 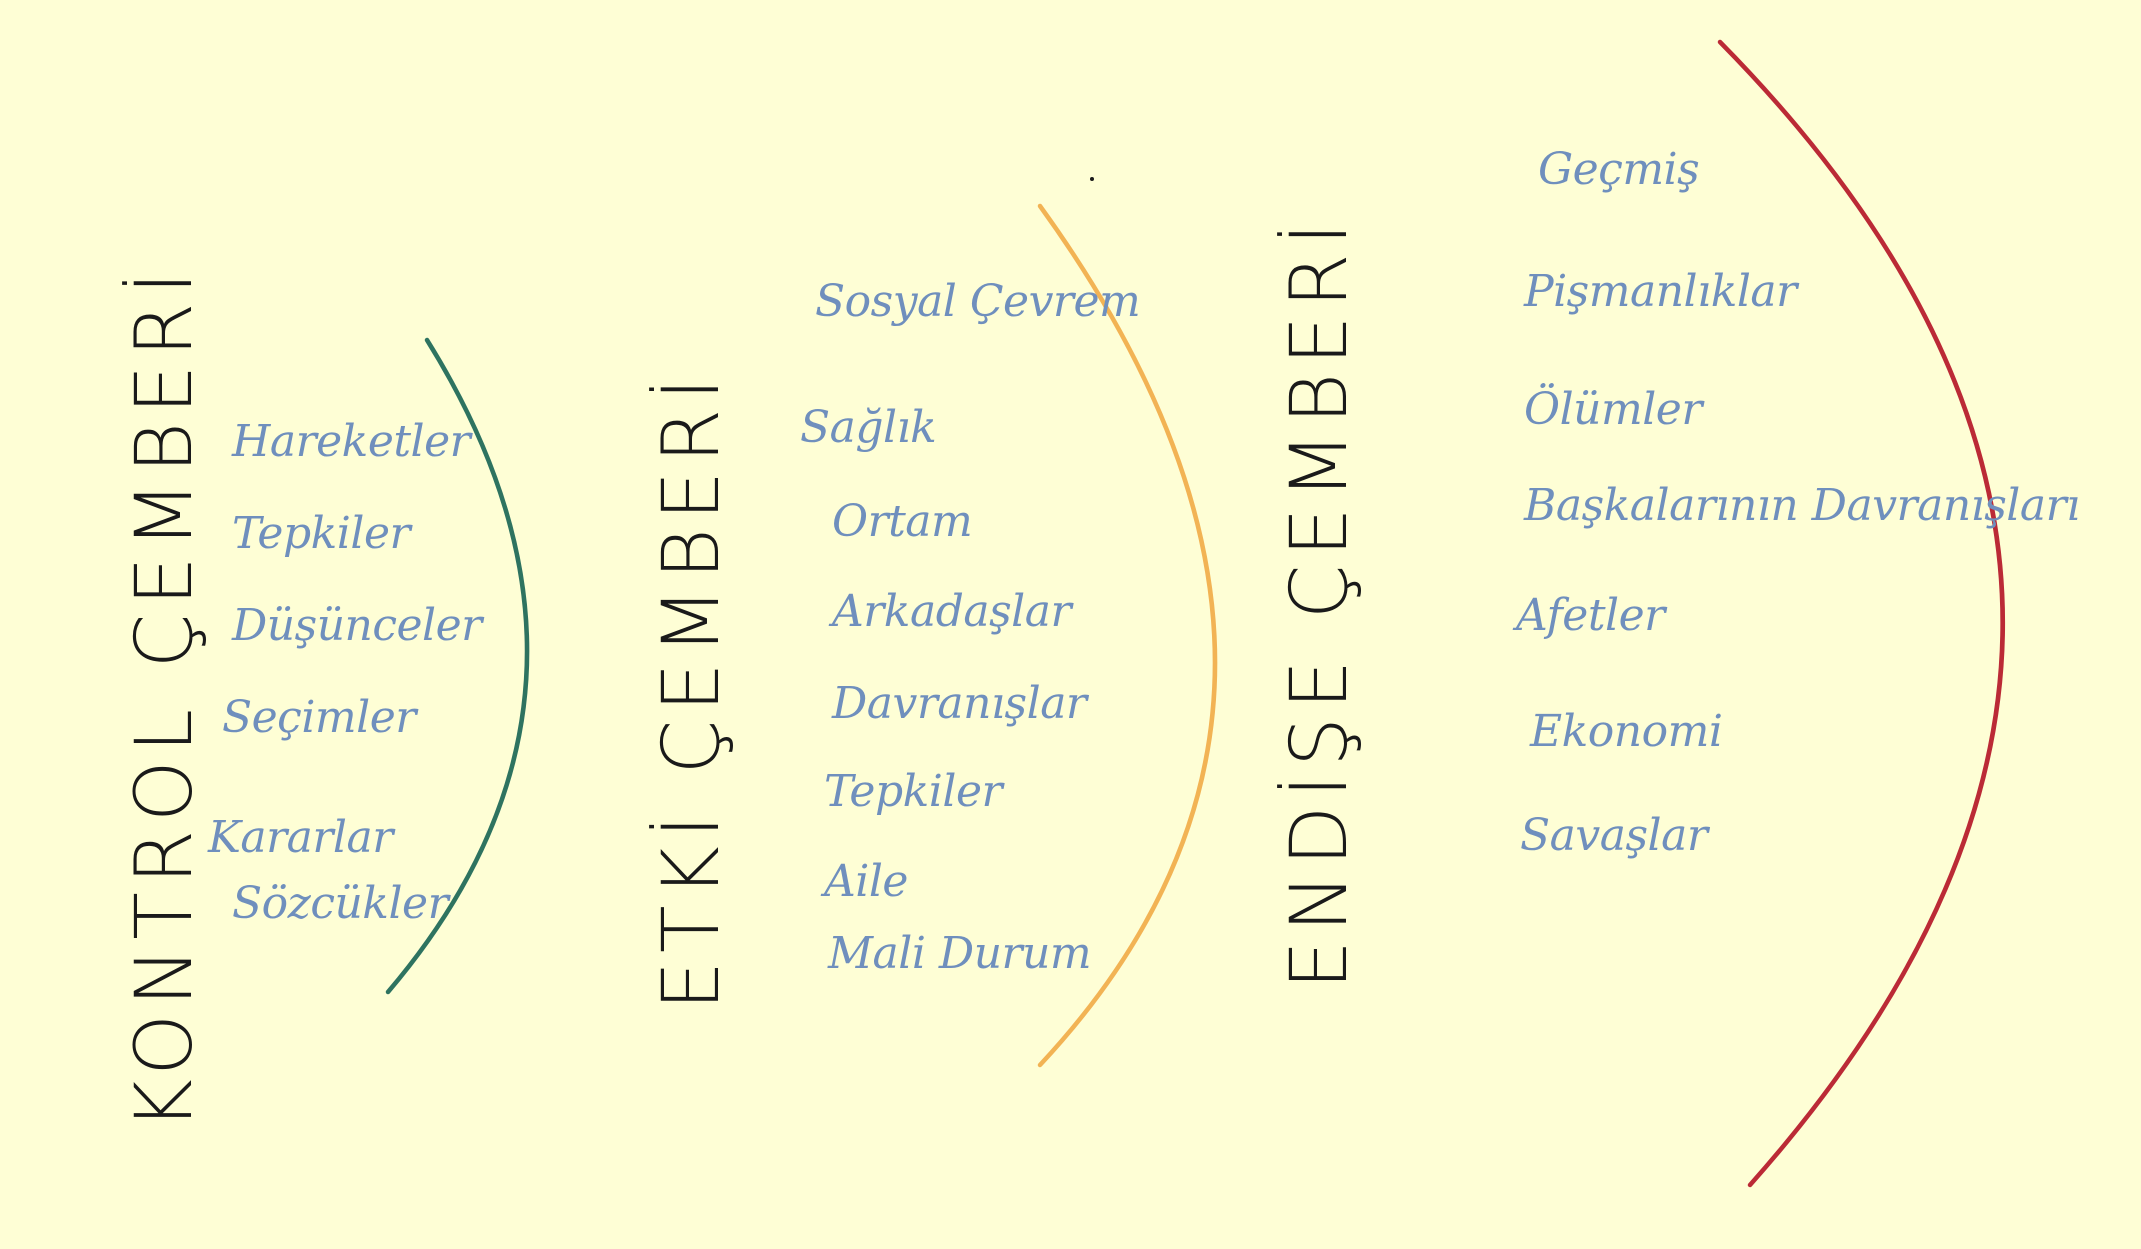 I want to click on influence-item: Arkadaşlar, so click(x=952, y=611).